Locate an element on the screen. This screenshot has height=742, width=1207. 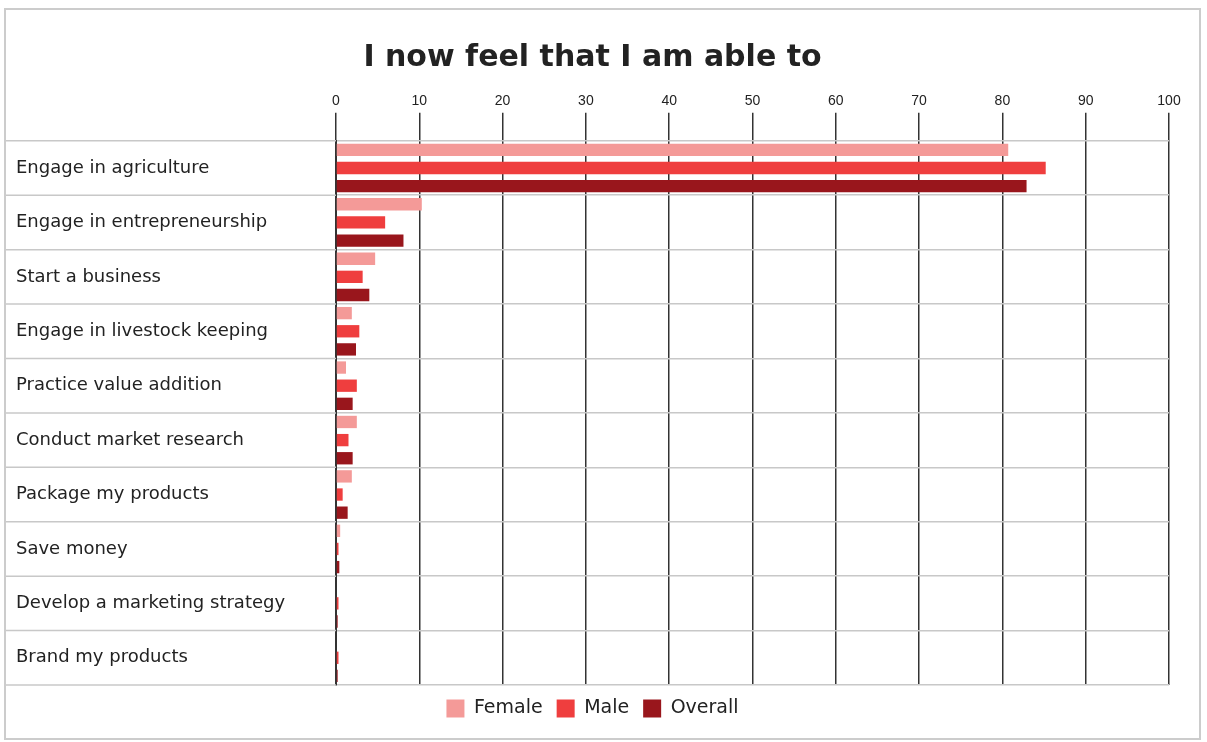
x-tick-label: 100 is located at coordinates (1169, 100).